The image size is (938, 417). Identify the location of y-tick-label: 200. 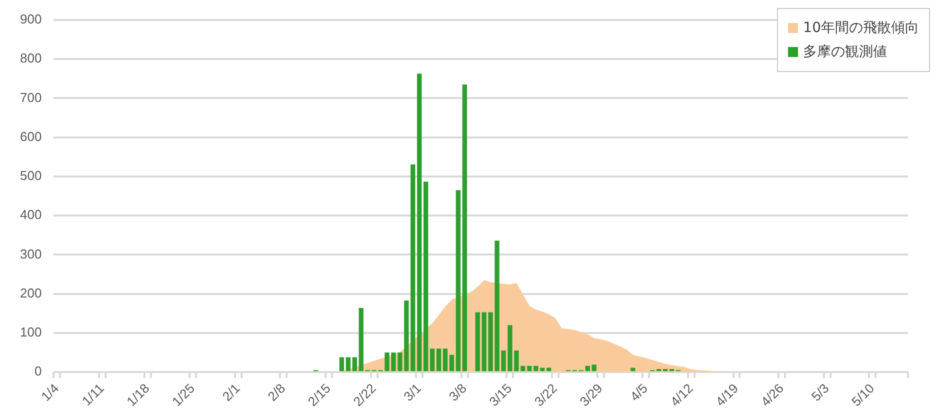
(31, 292).